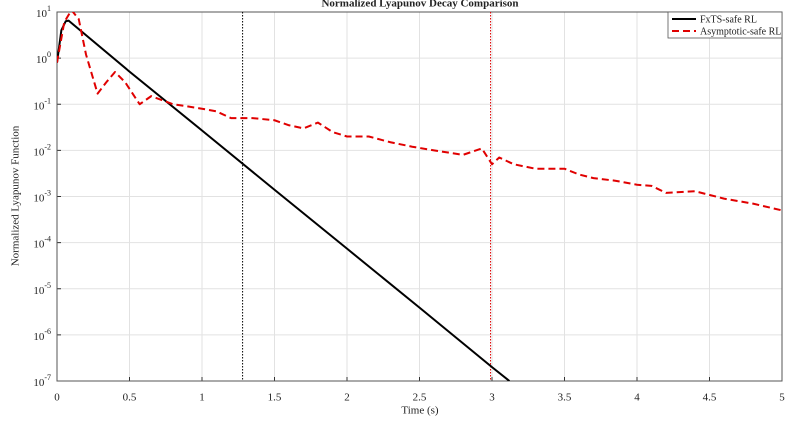 The width and height of the screenshot is (800, 426). What do you see at coordinates (420, 398) in the screenshot?
I see `x-tick-label: 2.5` at bounding box center [420, 398].